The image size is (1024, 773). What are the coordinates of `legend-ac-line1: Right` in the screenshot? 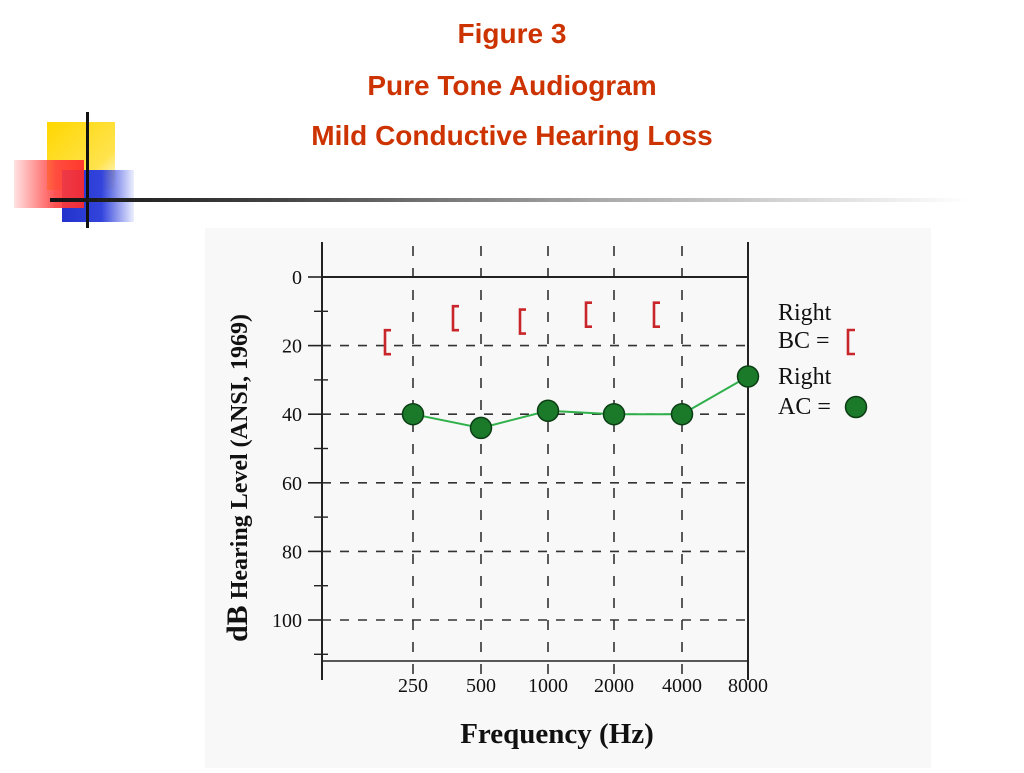 It's located at (805, 377).